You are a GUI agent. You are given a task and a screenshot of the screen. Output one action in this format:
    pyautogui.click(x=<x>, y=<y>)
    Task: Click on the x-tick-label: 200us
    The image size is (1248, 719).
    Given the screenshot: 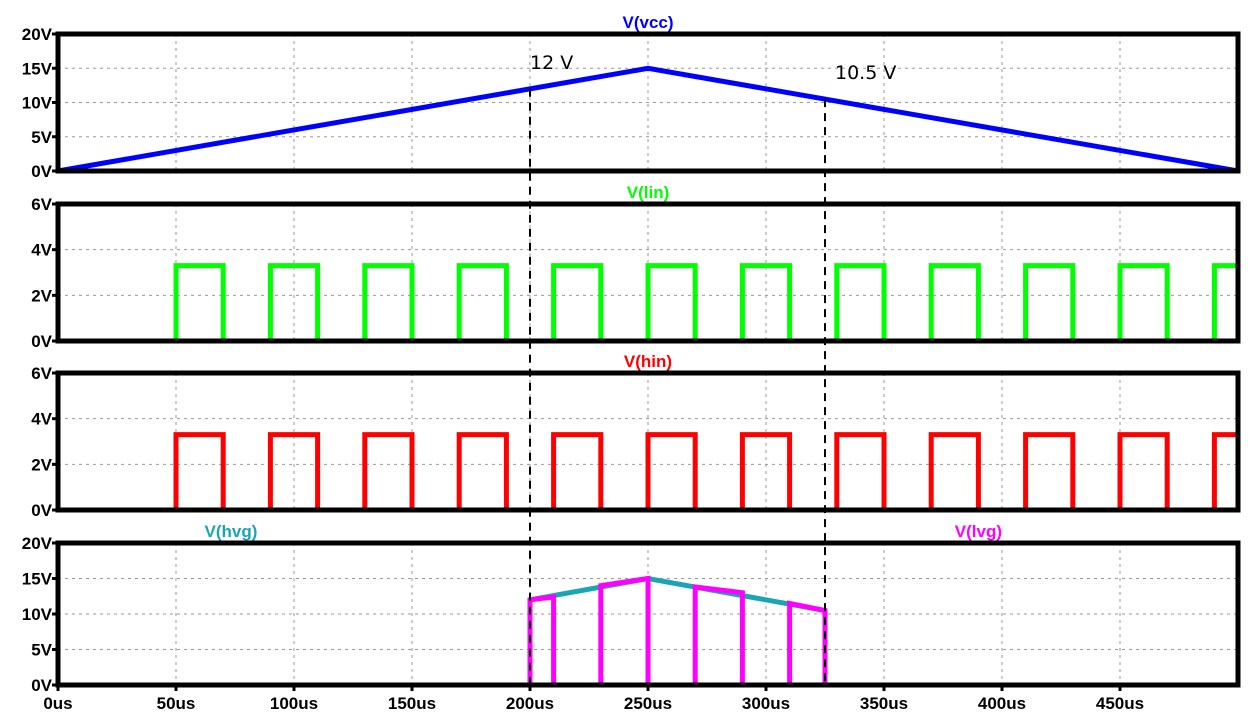 What is the action you would take?
    pyautogui.click(x=530, y=703)
    